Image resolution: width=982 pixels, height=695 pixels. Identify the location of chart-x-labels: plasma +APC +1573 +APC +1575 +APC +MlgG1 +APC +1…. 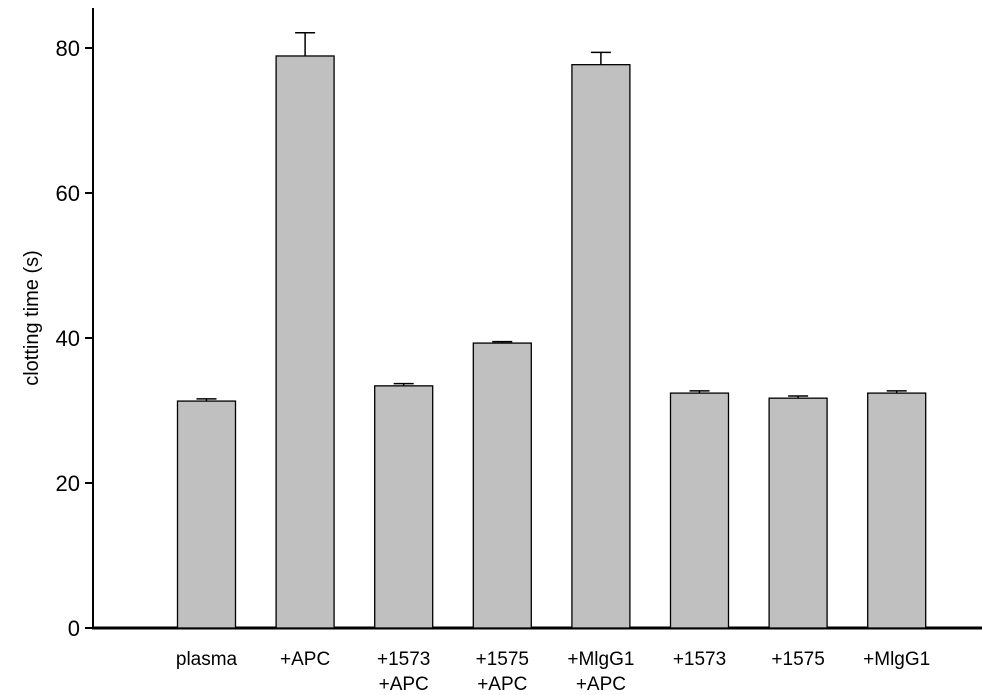
(553, 672).